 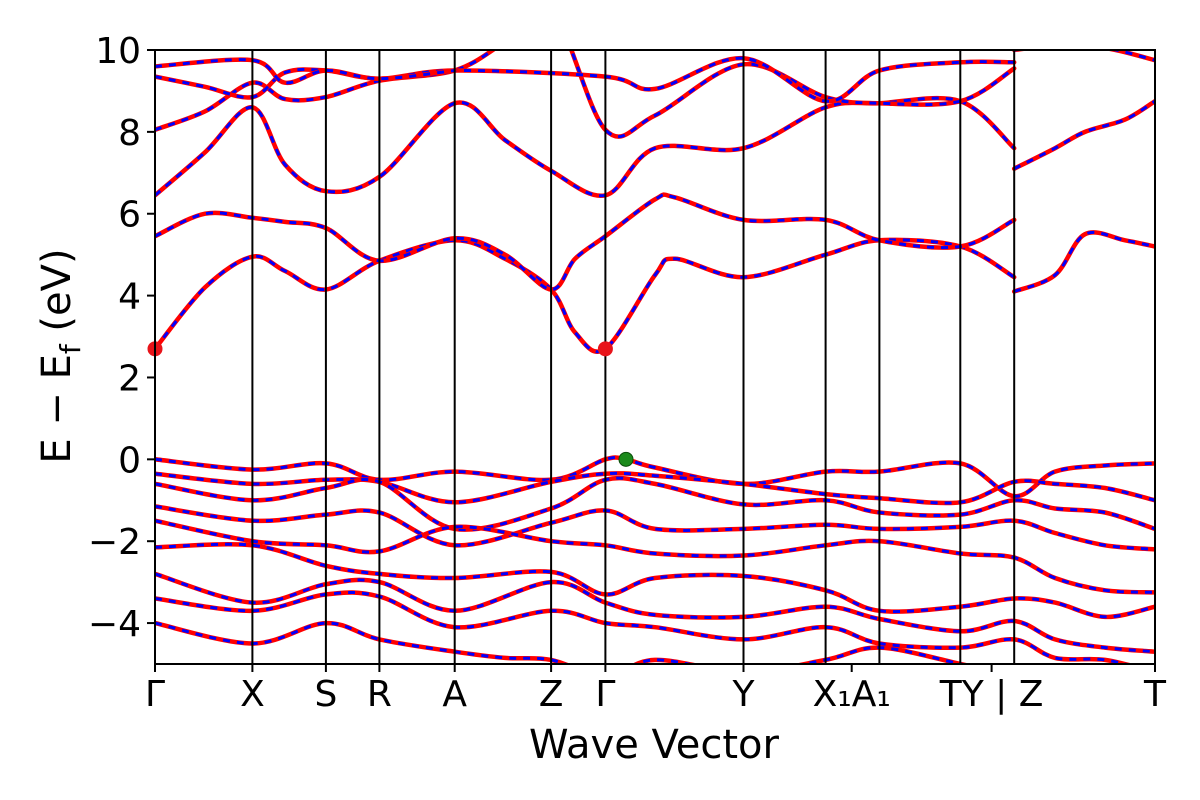 I want to click on y-tick-label: −4, so click(x=114, y=624).